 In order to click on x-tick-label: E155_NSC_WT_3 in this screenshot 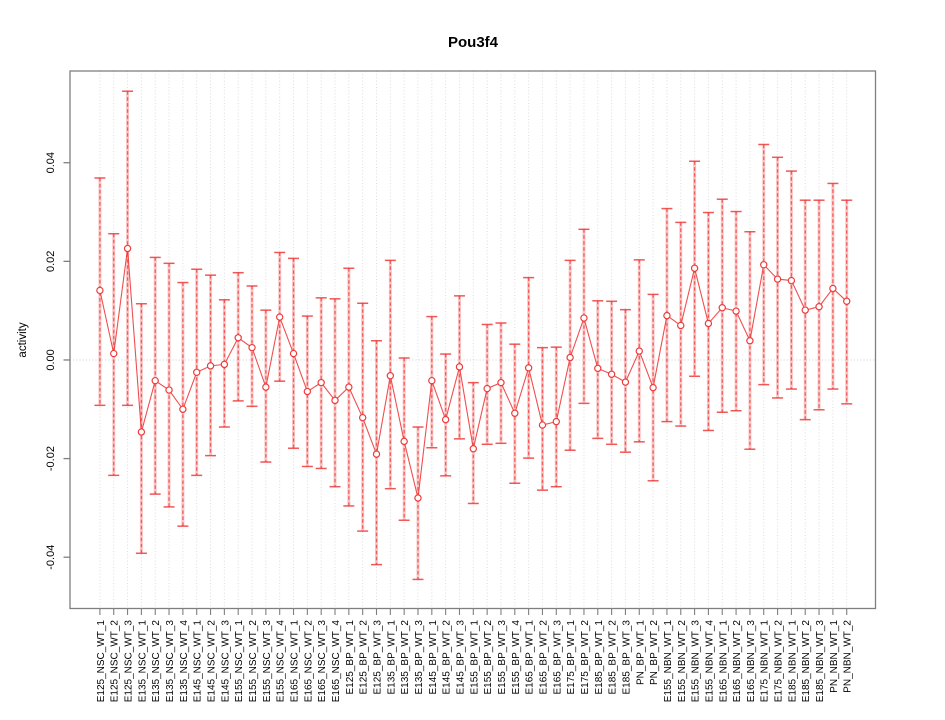, I will do `click(267, 661)`.